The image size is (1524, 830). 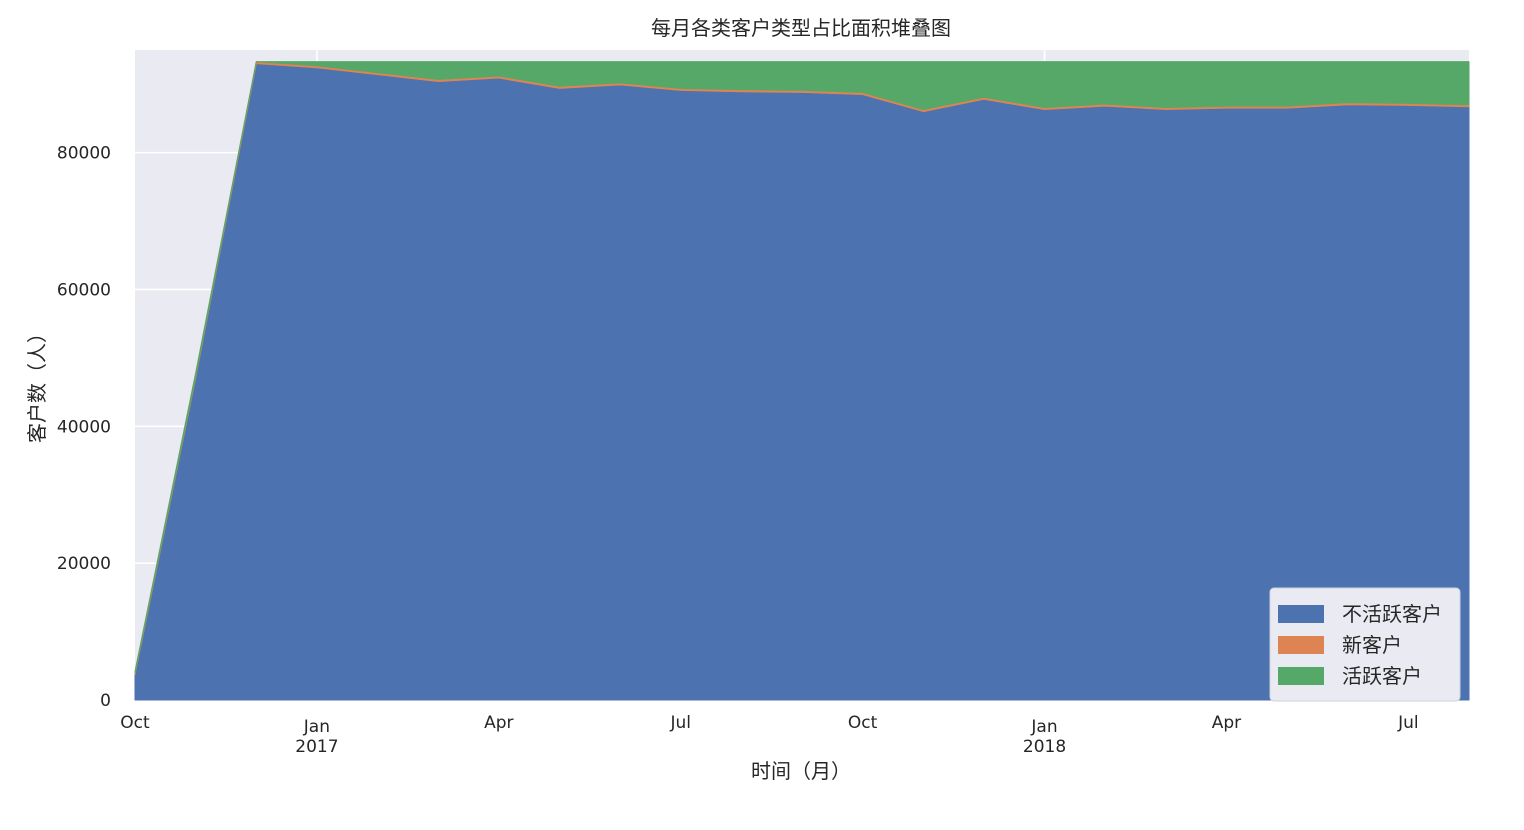 What do you see at coordinates (84, 564) in the screenshot?
I see `y-tick-label: 20000` at bounding box center [84, 564].